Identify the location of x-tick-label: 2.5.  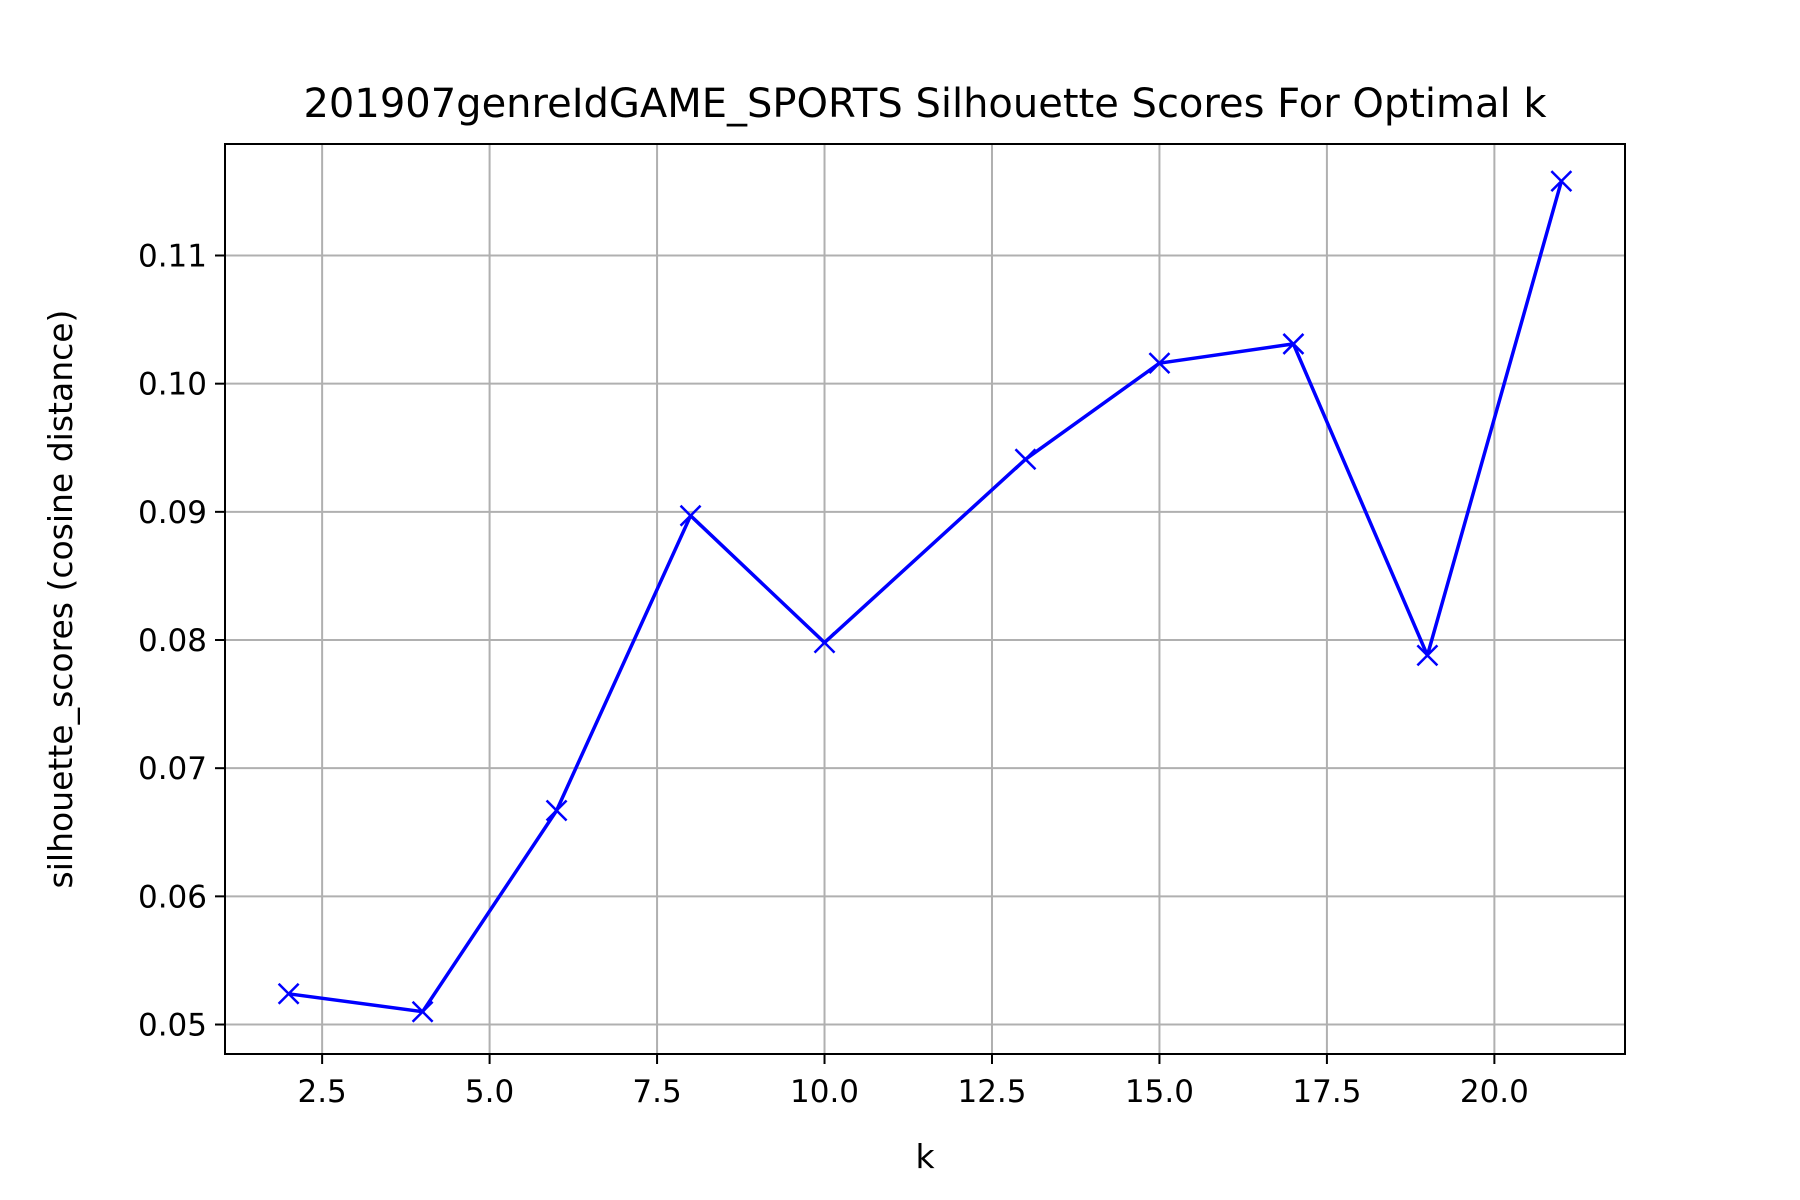
(321, 1092).